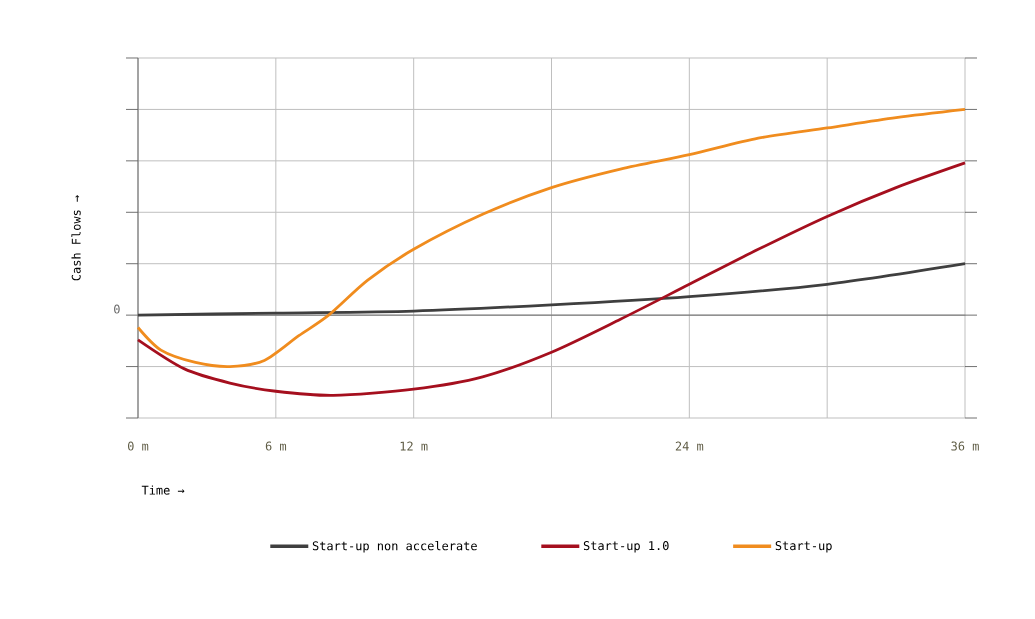 The image size is (1035, 619). What do you see at coordinates (117, 309) in the screenshot?
I see `text: 0` at bounding box center [117, 309].